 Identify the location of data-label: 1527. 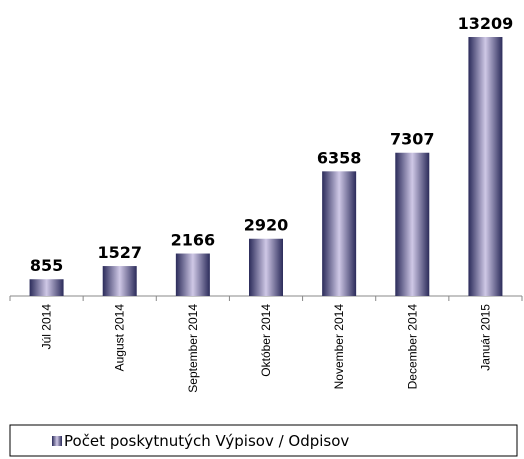
(119, 252).